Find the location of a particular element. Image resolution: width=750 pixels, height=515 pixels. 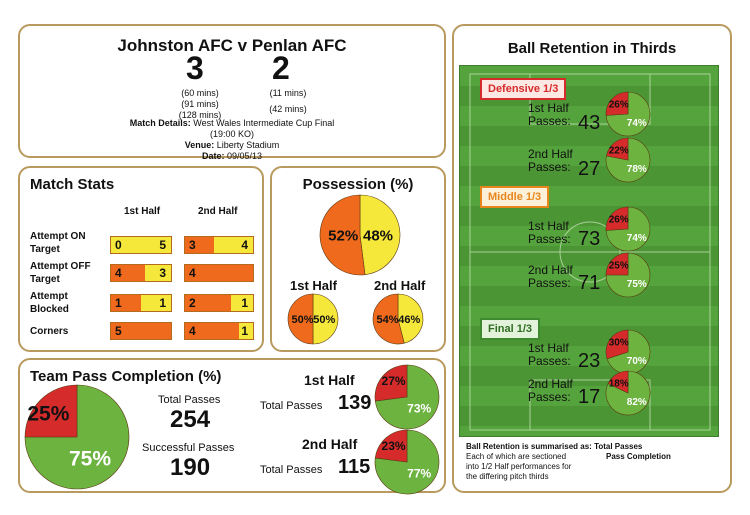

third-tag-middle: Middle 1/3 is located at coordinates (515, 197).